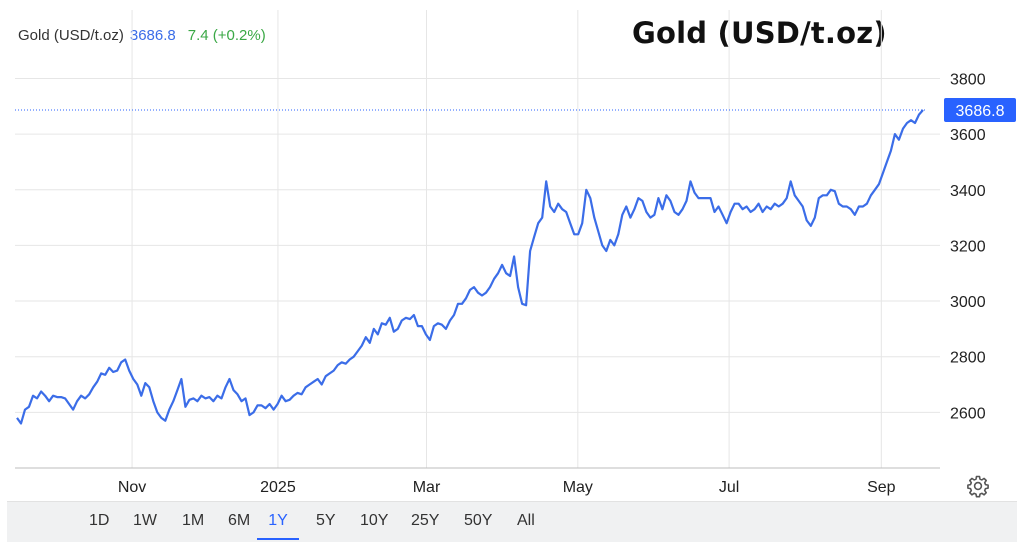 The width and height of the screenshot is (1024, 546). Describe the element at coordinates (968, 302) in the screenshot. I see `y-tick-label: 3000` at that location.